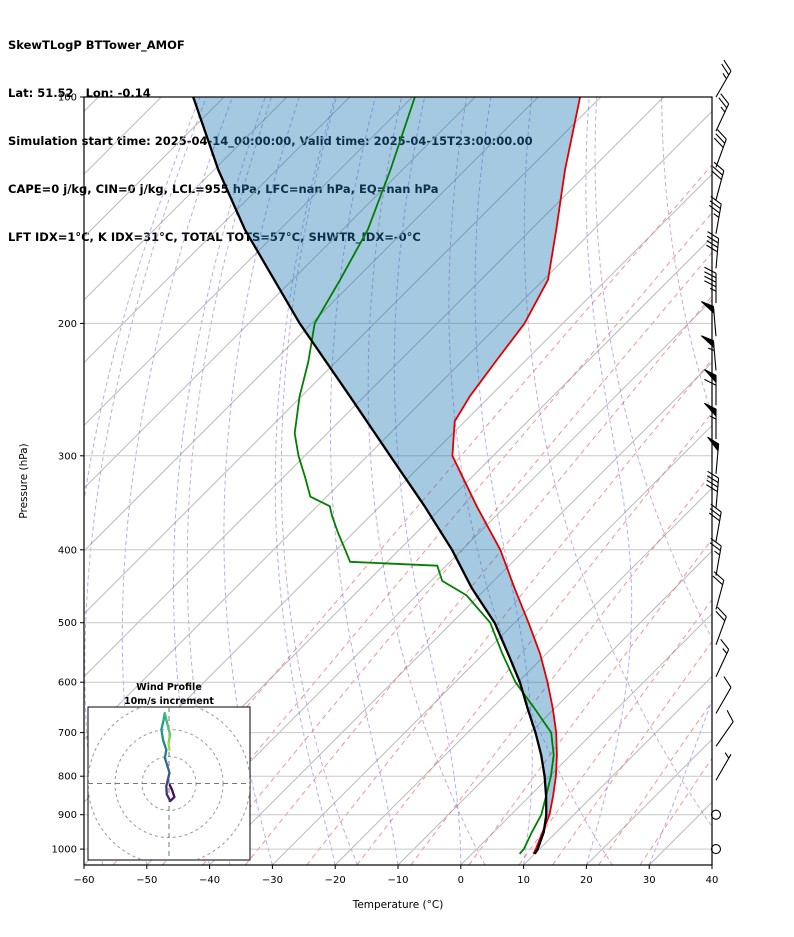  What do you see at coordinates (335, 880) in the screenshot?
I see `svg-text: −20` at bounding box center [335, 880].